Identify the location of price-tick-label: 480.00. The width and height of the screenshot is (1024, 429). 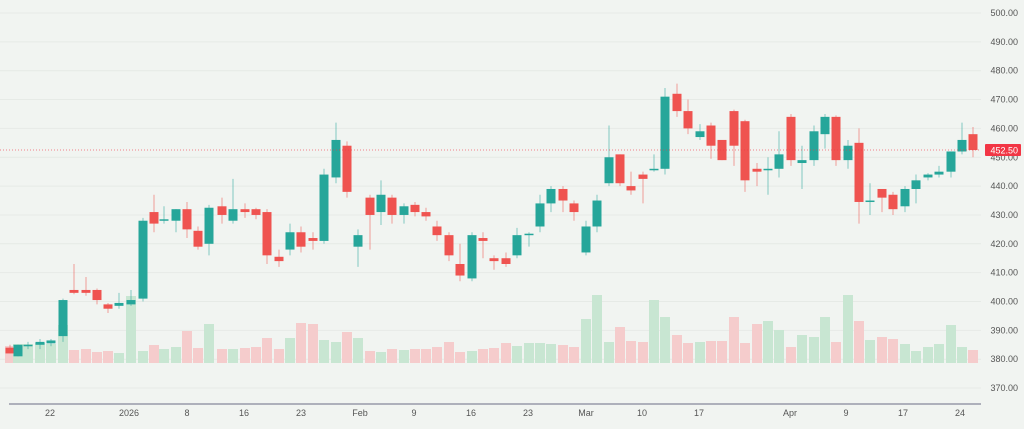
(1004, 71).